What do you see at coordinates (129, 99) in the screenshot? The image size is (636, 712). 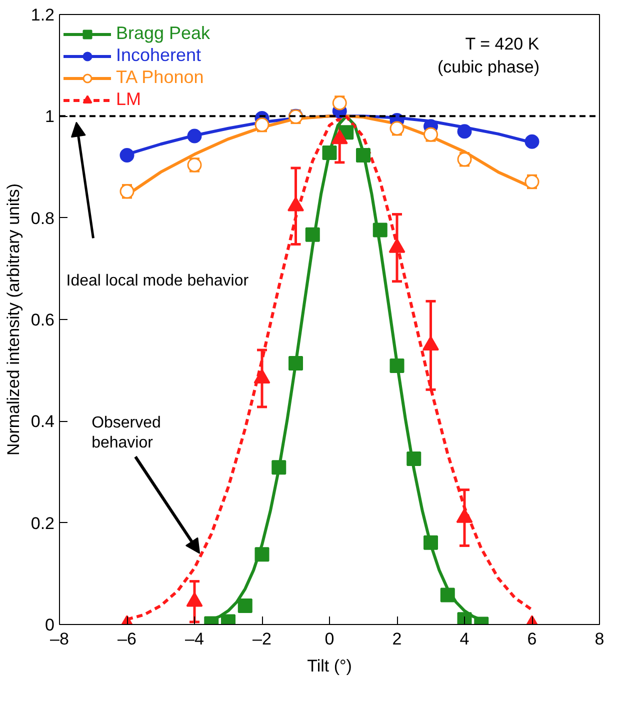 I see `legend-label: LM` at bounding box center [129, 99].